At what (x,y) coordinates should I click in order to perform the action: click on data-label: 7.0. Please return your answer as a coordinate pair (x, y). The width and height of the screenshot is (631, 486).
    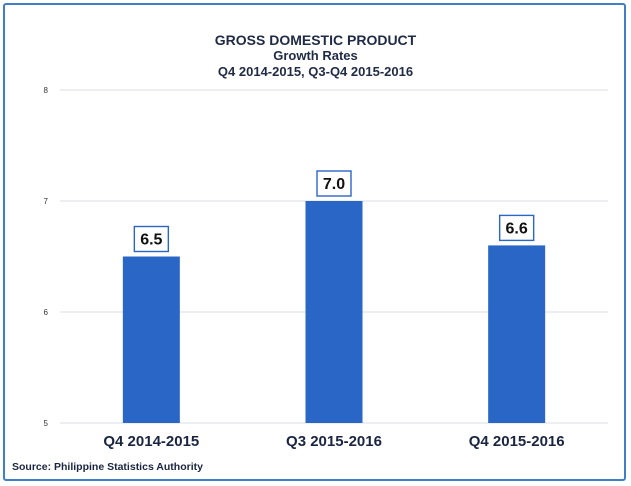
    Looking at the image, I should click on (334, 184).